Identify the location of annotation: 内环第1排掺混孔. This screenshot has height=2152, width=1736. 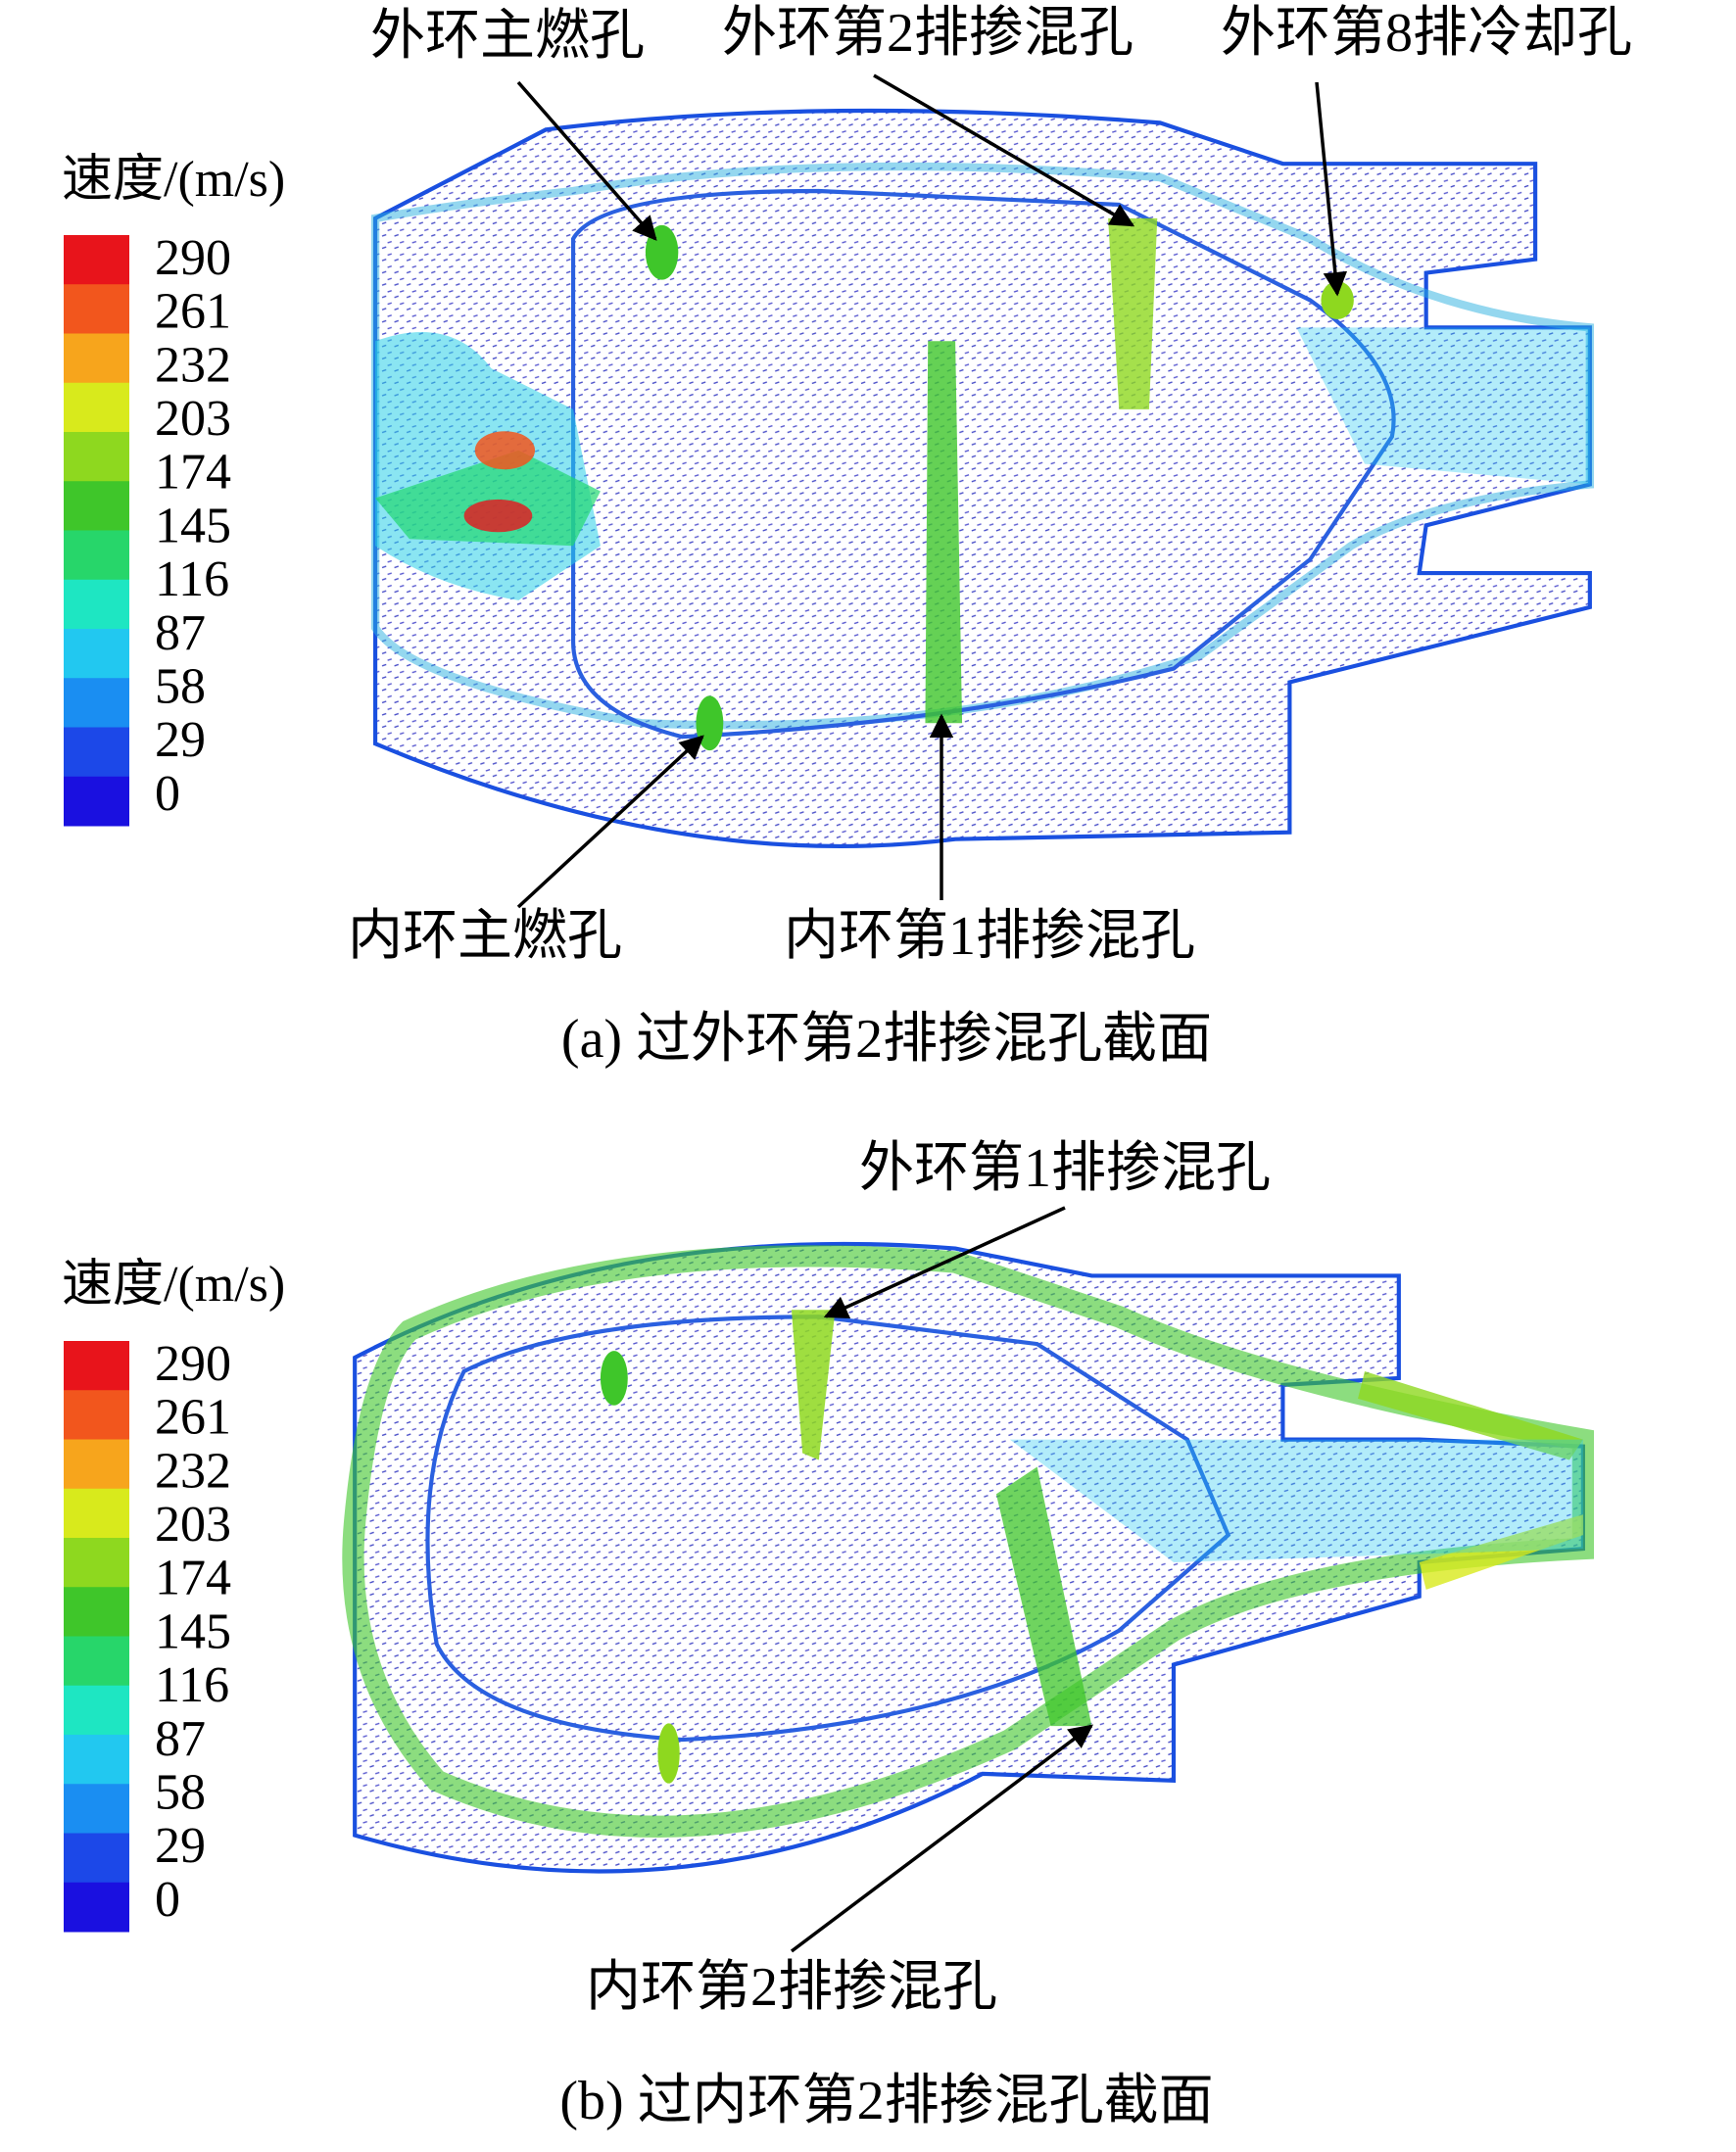
(989, 937).